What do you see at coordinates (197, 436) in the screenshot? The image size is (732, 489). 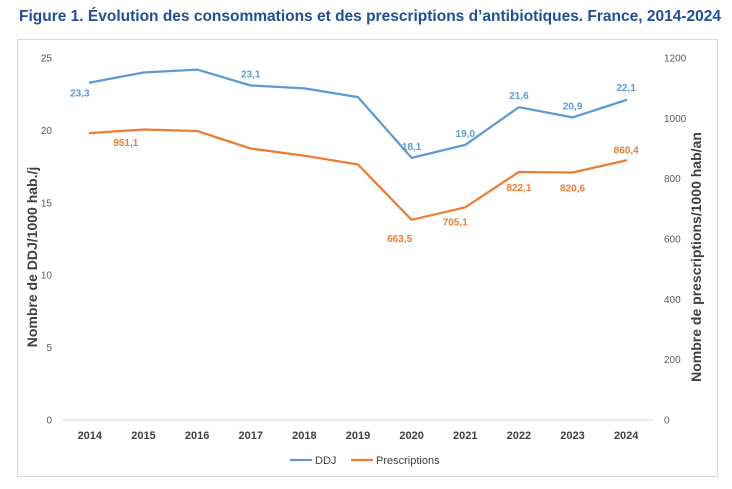 I see `x-tick-label: 2016` at bounding box center [197, 436].